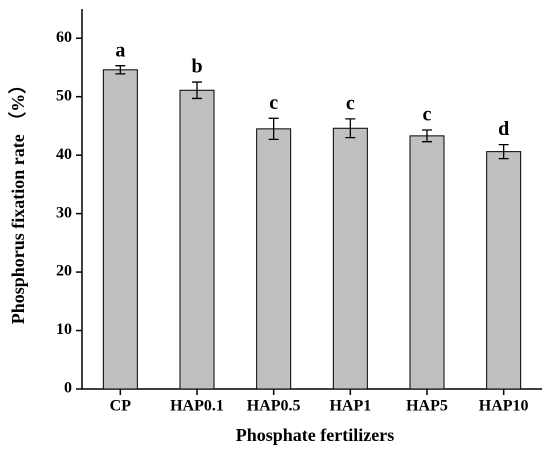 Image resolution: width=550 pixels, height=452 pixels. What do you see at coordinates (18, 200) in the screenshot?
I see `y-axis-title: Phosphorus fixation rate （%）` at bounding box center [18, 200].